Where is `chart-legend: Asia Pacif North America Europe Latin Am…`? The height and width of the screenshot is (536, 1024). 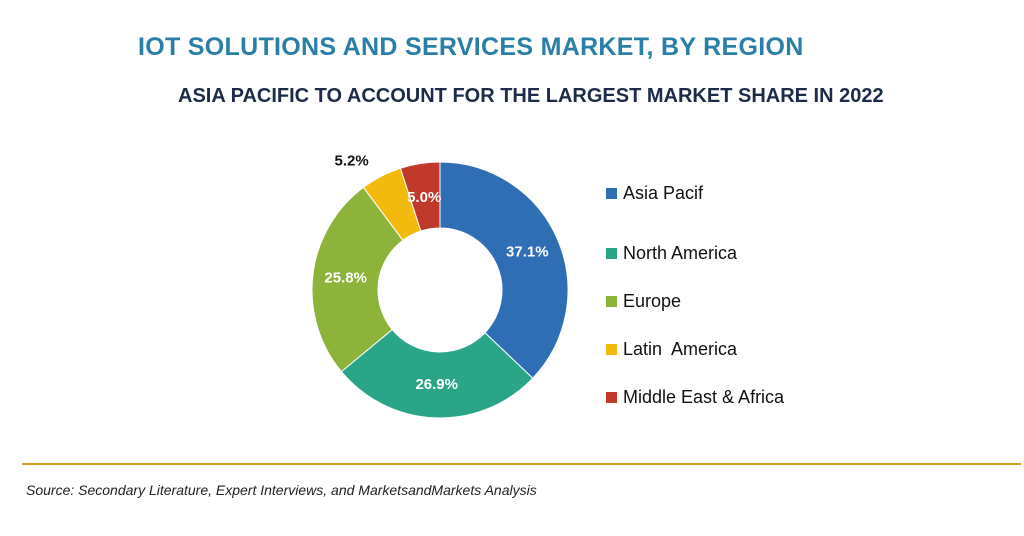
chart-legend: Asia Pacif North America Europe Latin Am… is located at coordinates (695, 301).